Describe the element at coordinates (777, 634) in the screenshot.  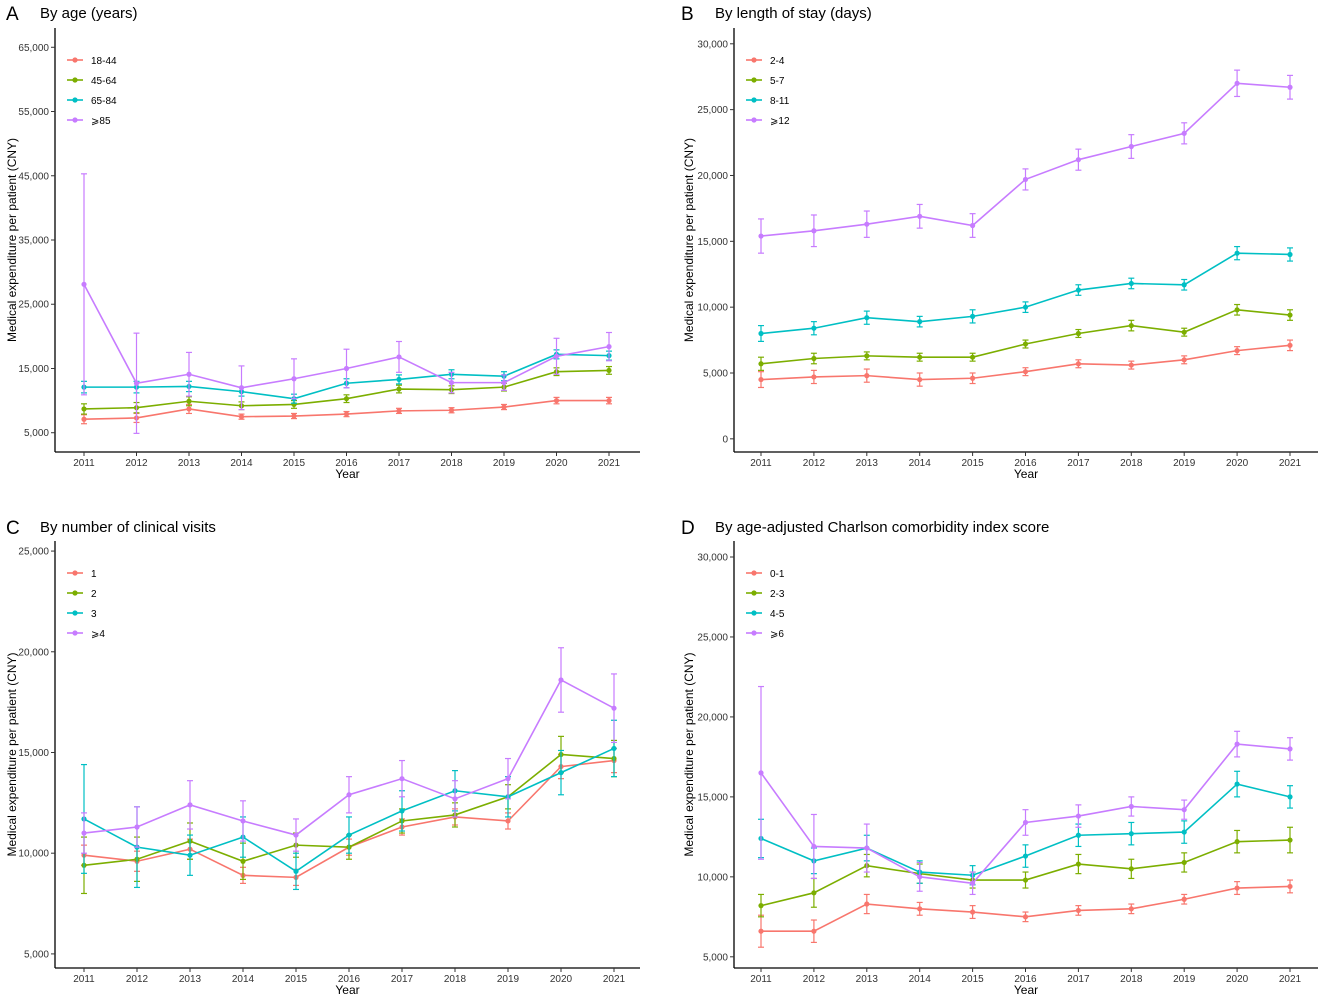
I see `legend-label: ⩾6` at that location.